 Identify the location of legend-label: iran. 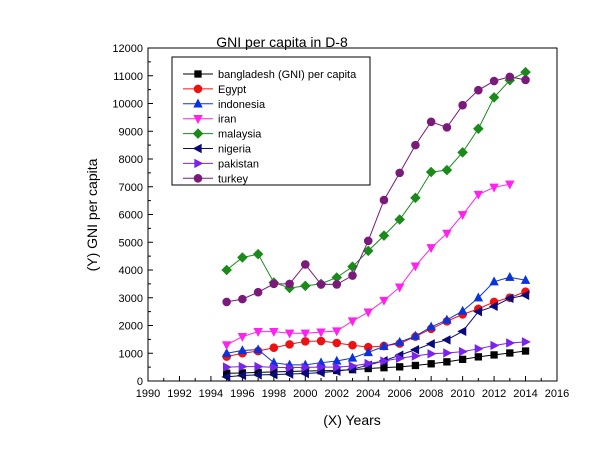
(227, 120).